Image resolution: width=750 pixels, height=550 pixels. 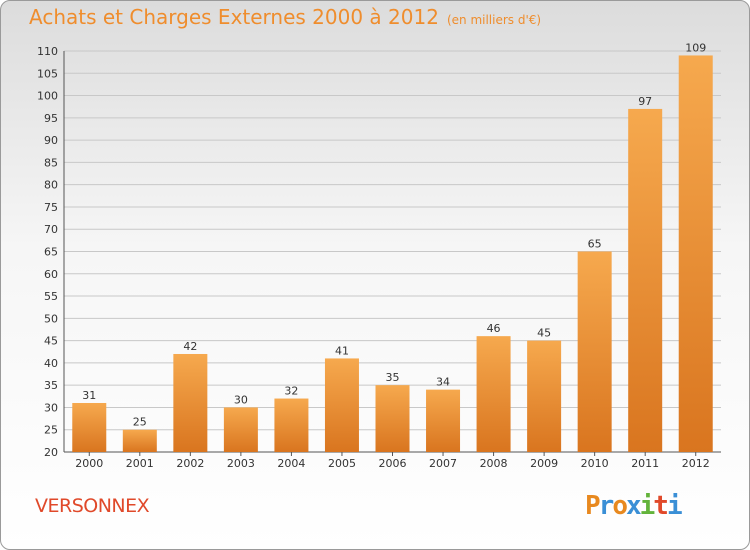 I want to click on y-tick-label: 85, so click(x=51, y=162).